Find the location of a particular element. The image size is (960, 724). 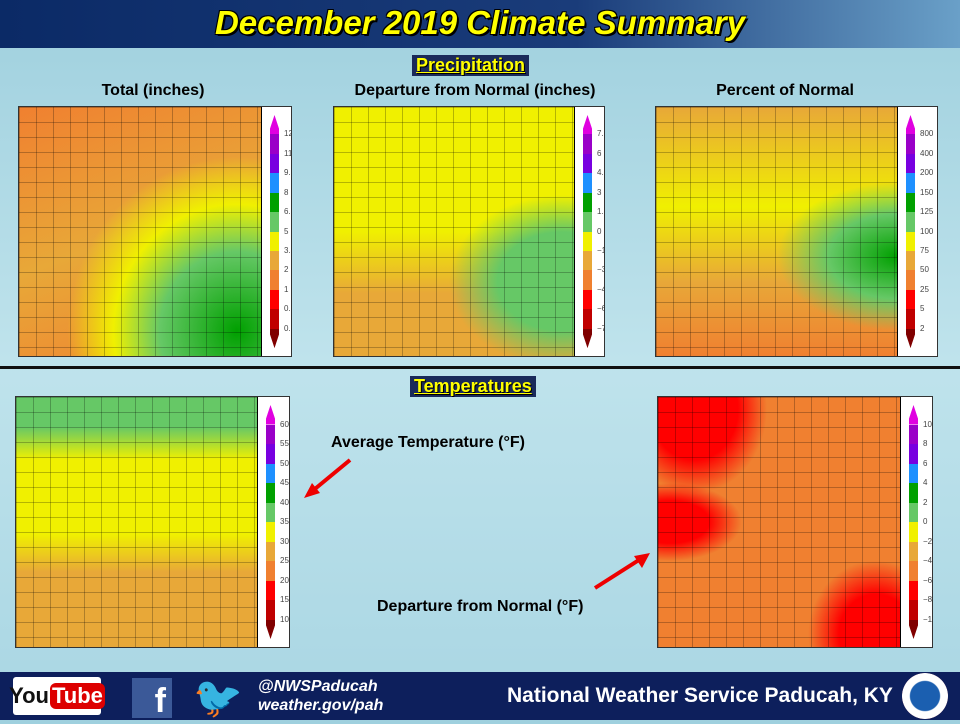

legend: 800 400 200 150 125 100 75 50 25 5 2 is located at coordinates (917, 231).